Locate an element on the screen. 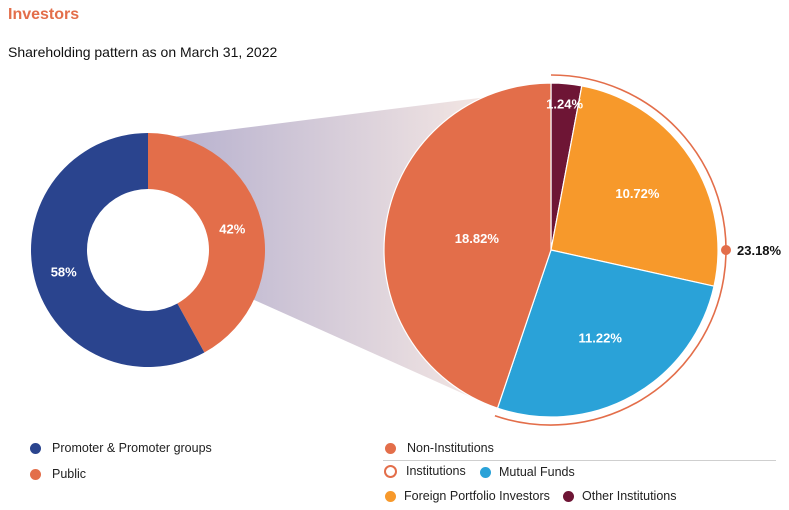  donut-data-label: 58% is located at coordinates (64, 272).